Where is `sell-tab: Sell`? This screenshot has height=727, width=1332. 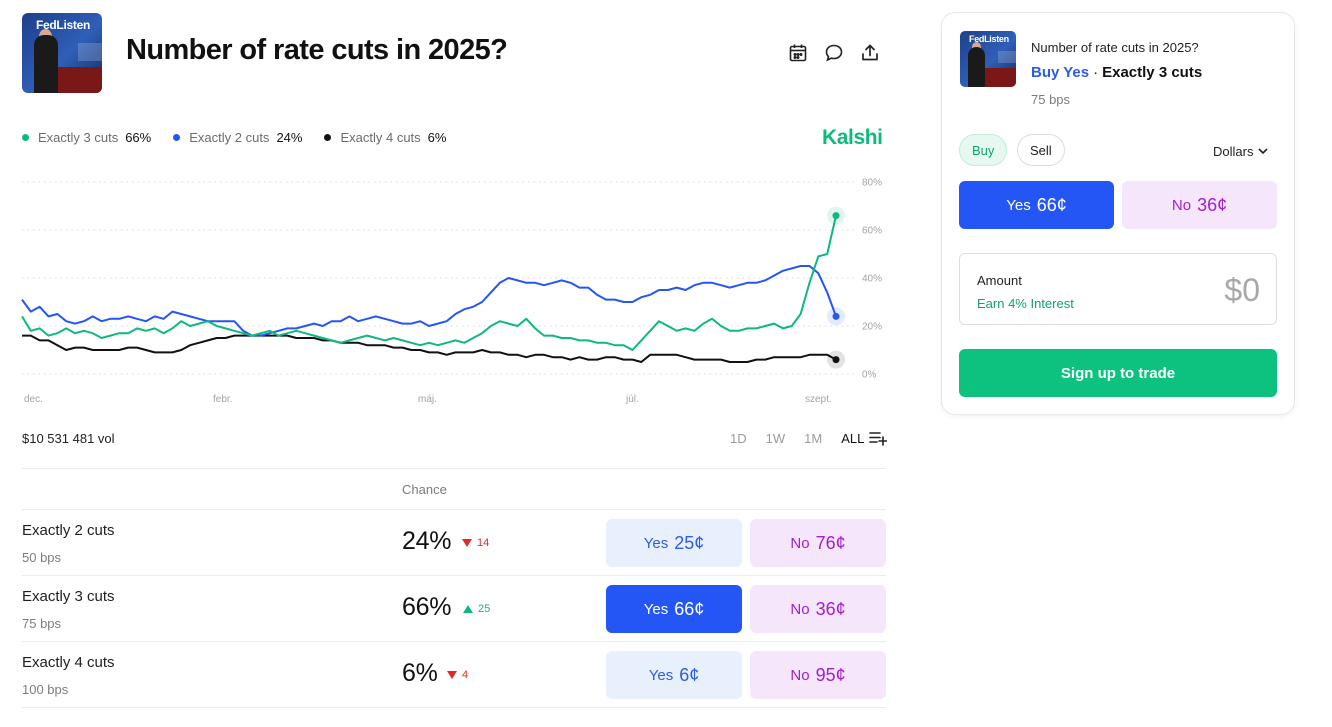
sell-tab: Sell is located at coordinates (1041, 150).